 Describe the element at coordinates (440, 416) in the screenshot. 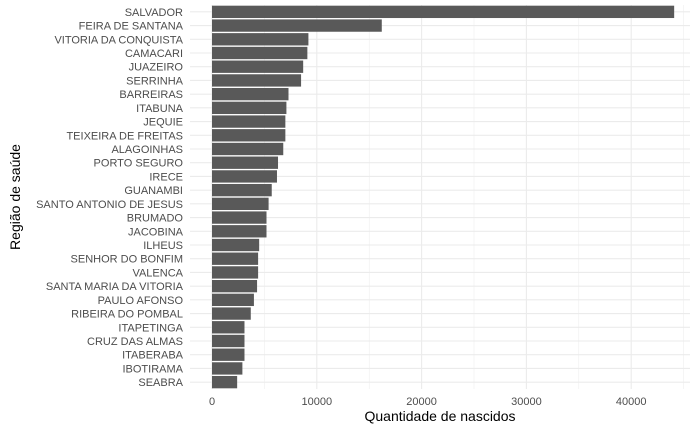

I see `x-axis-title: Quantidade de nascidos` at that location.